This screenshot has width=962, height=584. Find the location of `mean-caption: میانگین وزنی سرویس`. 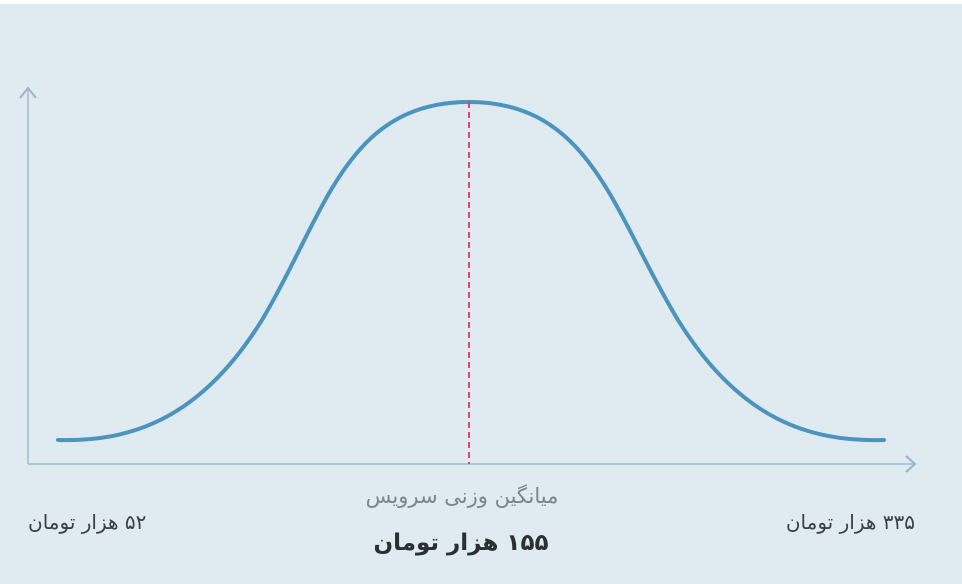

mean-caption: میانگین وزنی سرویس is located at coordinates (462, 496).